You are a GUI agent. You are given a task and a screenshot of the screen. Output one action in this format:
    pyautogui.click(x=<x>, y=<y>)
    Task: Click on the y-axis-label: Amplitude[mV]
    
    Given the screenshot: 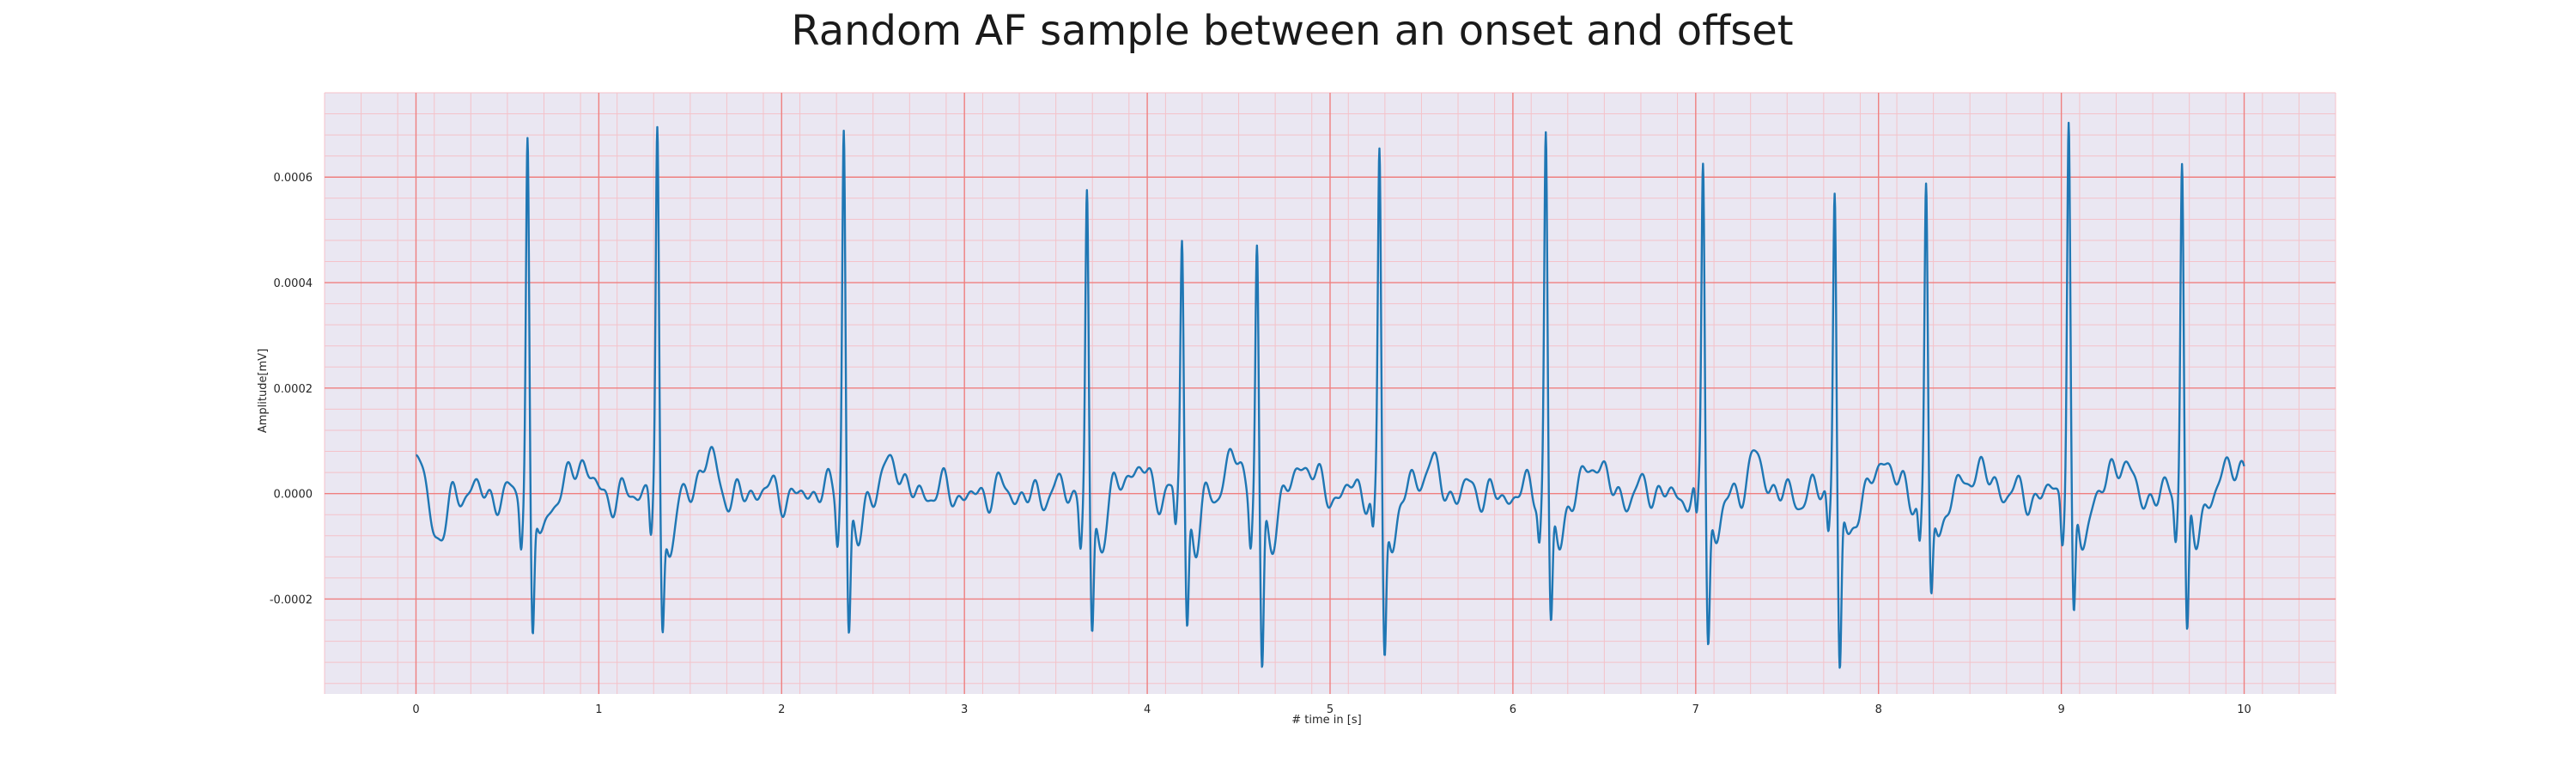 What is the action you would take?
    pyautogui.click(x=263, y=391)
    